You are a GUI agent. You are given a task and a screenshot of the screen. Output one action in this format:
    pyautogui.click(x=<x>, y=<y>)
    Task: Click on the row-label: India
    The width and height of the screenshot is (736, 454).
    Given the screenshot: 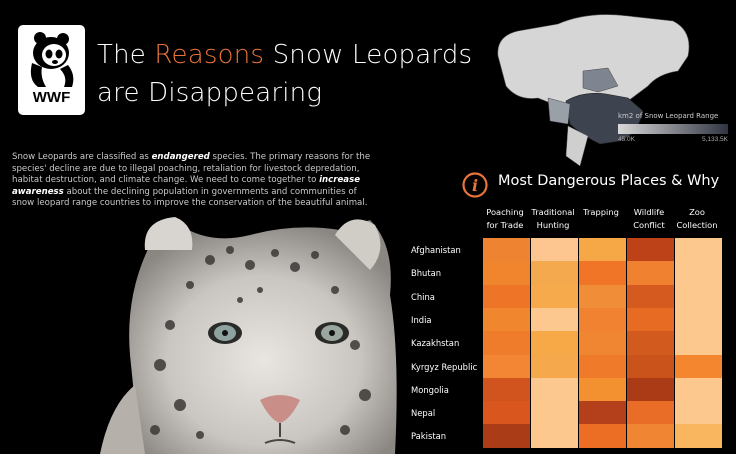 What is the action you would take?
    pyautogui.click(x=421, y=319)
    